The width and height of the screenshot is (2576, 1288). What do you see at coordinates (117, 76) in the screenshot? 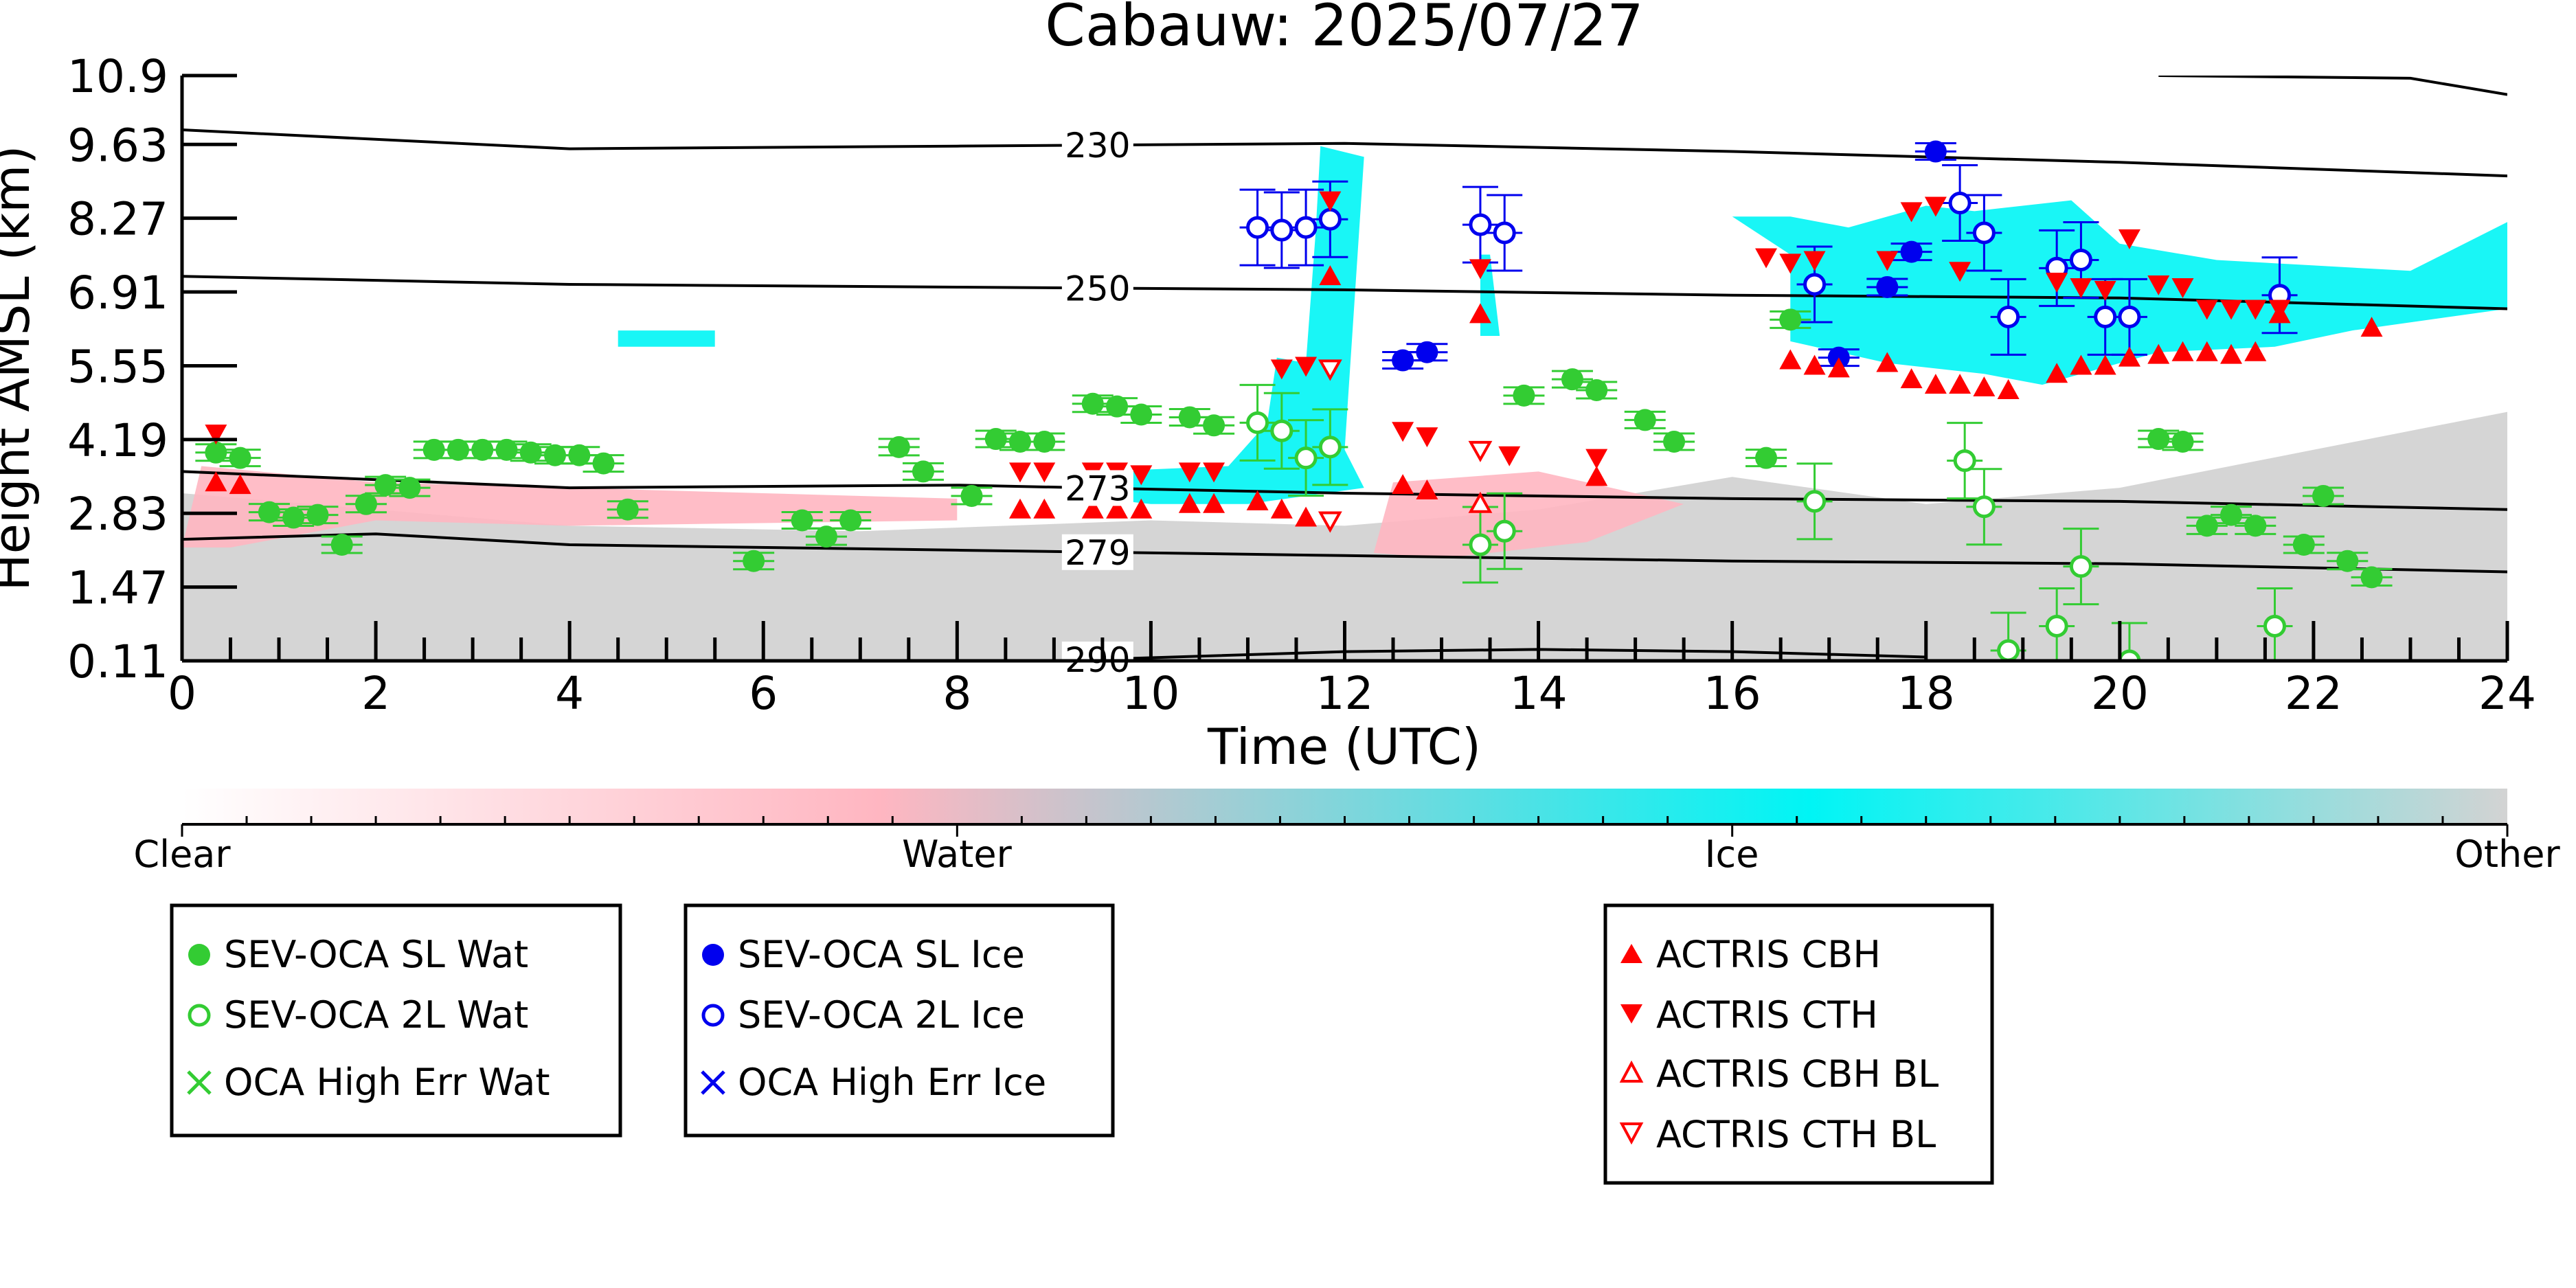
I see `y-tick-label: 10.9` at bounding box center [117, 76].